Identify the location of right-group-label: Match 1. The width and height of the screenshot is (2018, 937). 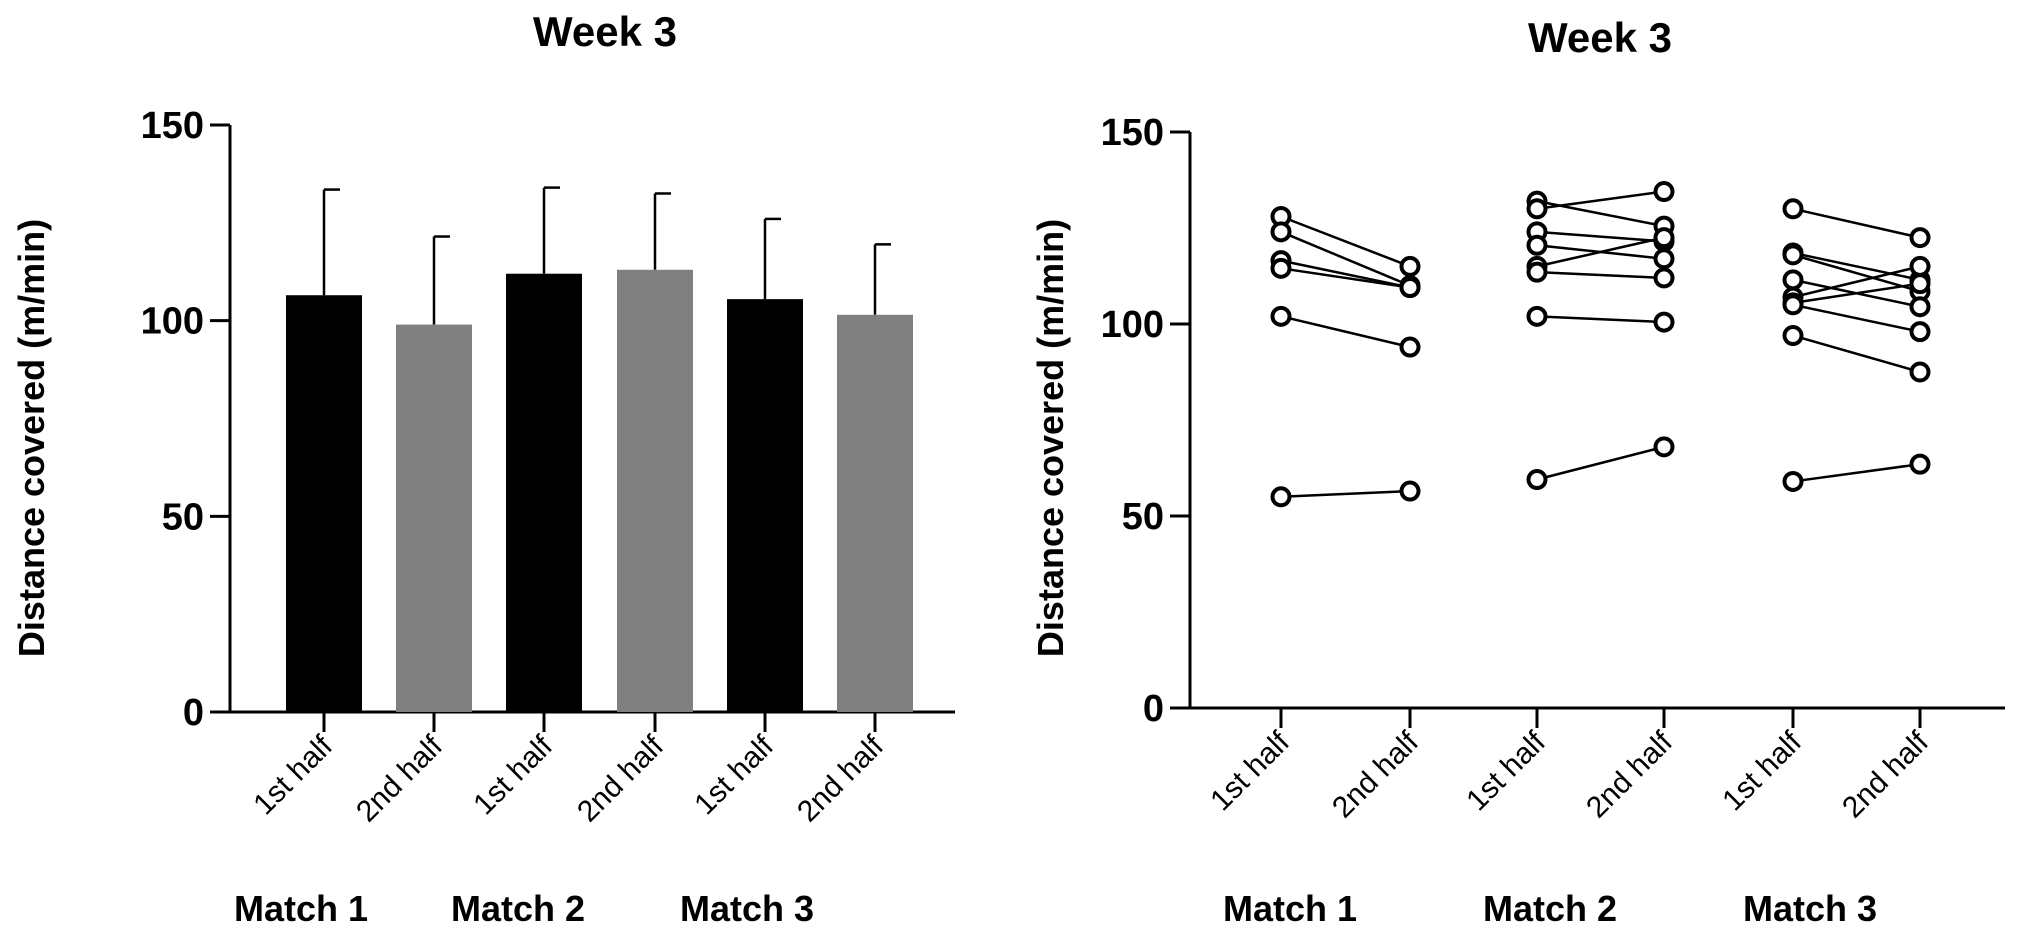
(1290, 908).